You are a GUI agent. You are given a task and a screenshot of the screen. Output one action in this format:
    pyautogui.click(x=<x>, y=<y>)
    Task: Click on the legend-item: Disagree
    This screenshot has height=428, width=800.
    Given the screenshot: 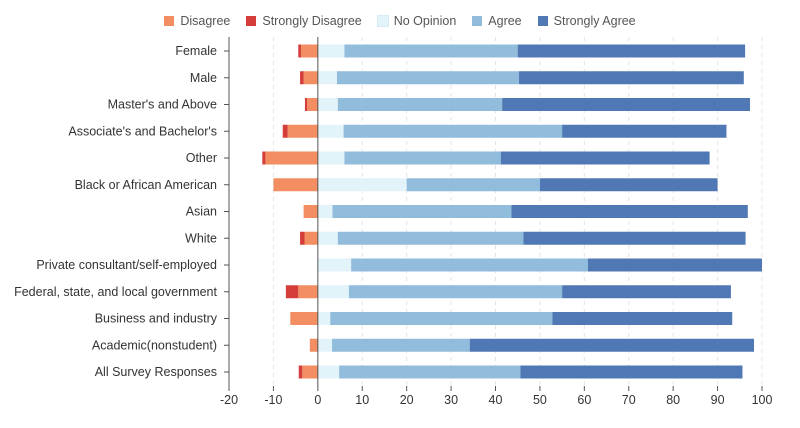 What is the action you would take?
    pyautogui.click(x=197, y=21)
    